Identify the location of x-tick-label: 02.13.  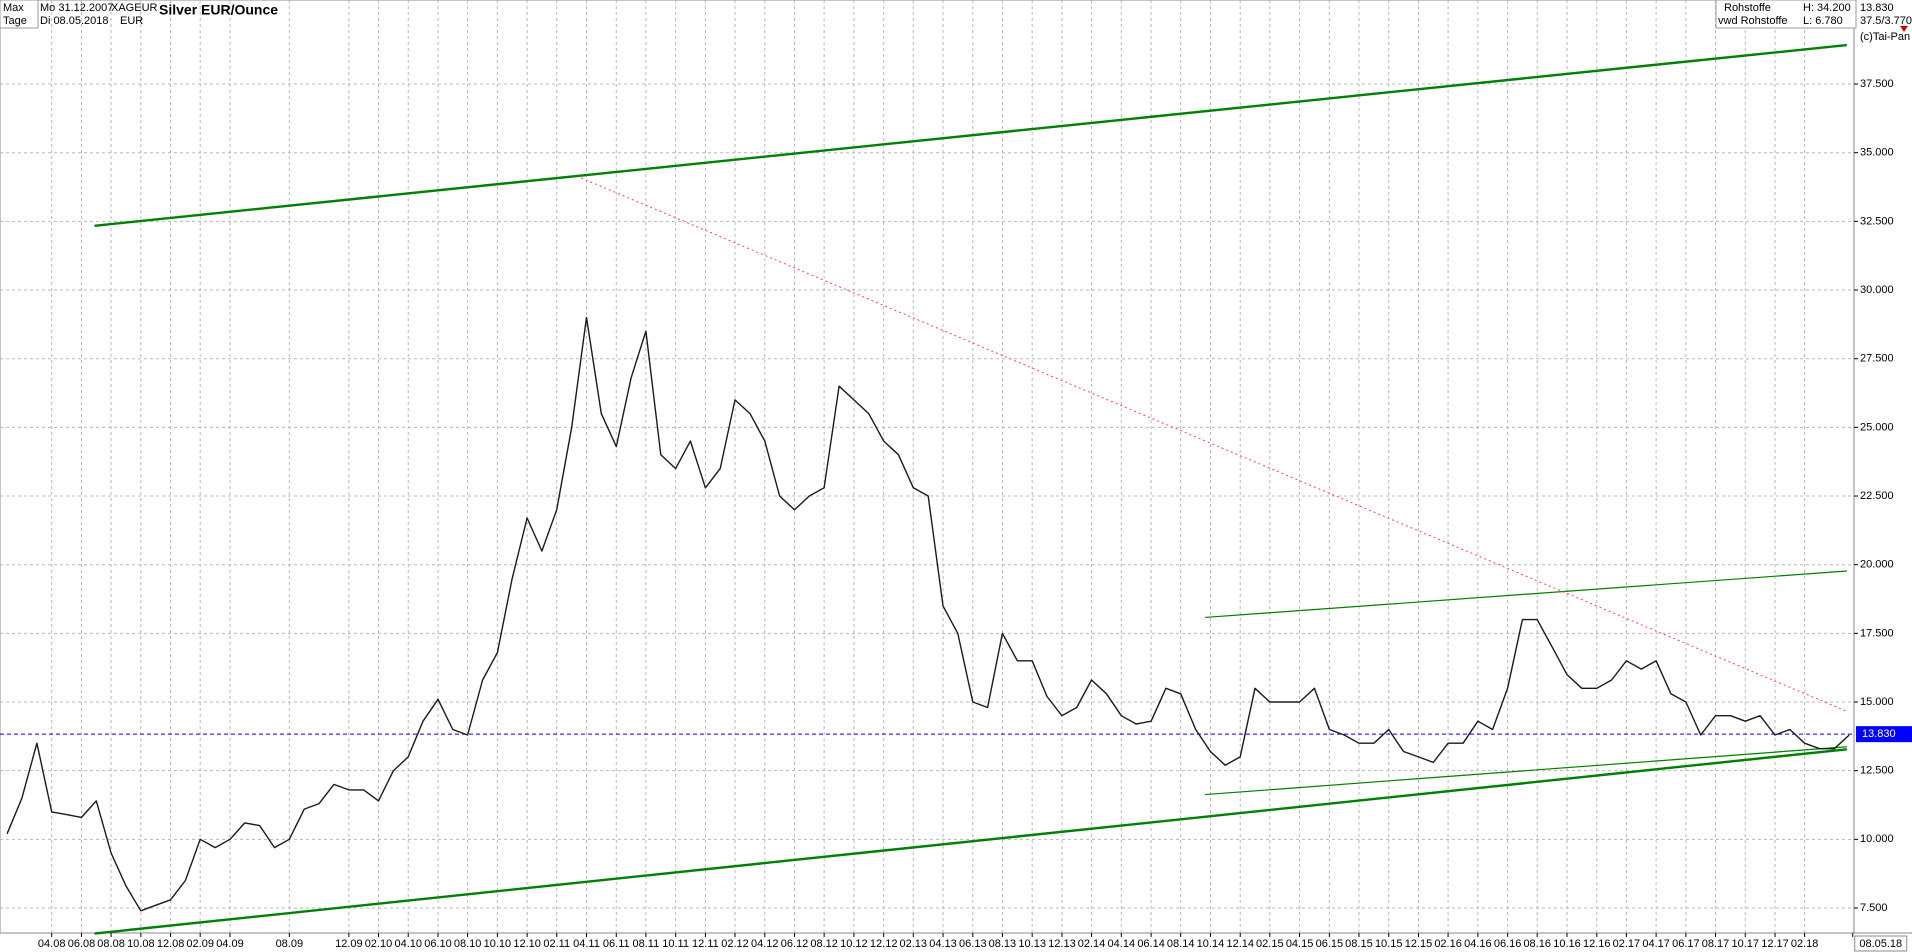
(914, 944).